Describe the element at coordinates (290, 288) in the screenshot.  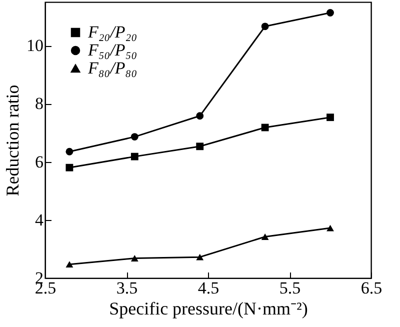
I see `x-tick-label: 5.5` at that location.